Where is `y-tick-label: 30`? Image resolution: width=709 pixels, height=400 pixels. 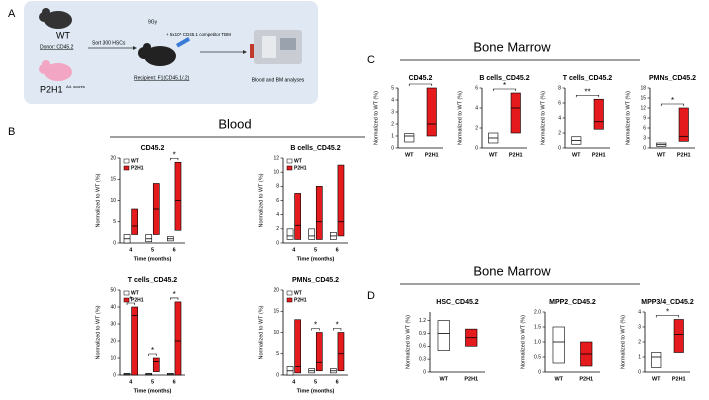
y-tick-label: 30 is located at coordinates (113, 324).